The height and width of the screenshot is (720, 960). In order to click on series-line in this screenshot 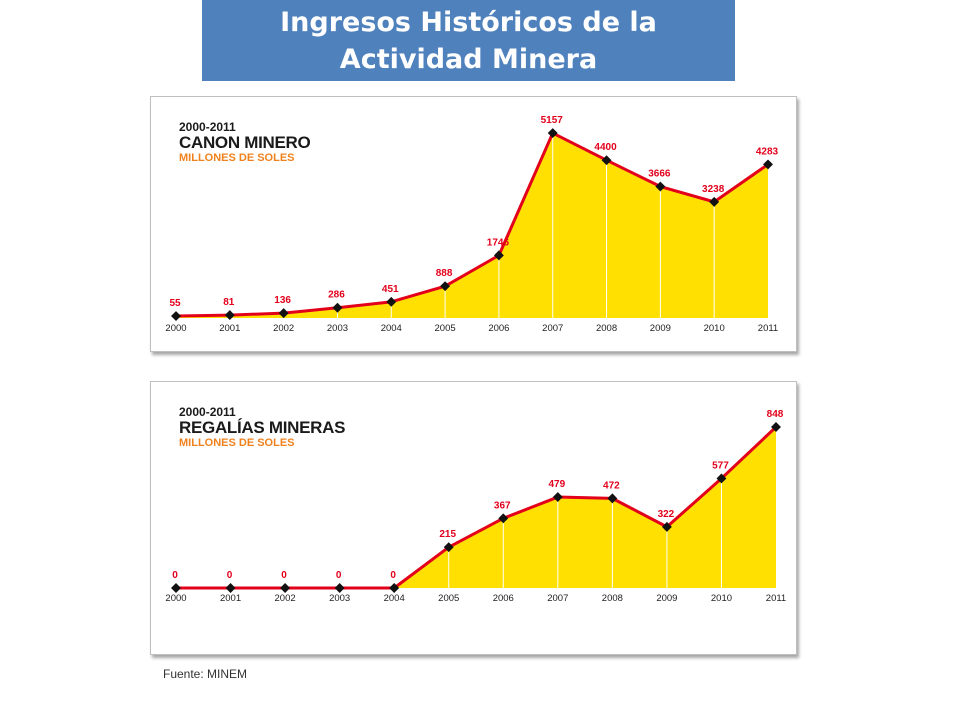, I will do `click(477, 507)`.